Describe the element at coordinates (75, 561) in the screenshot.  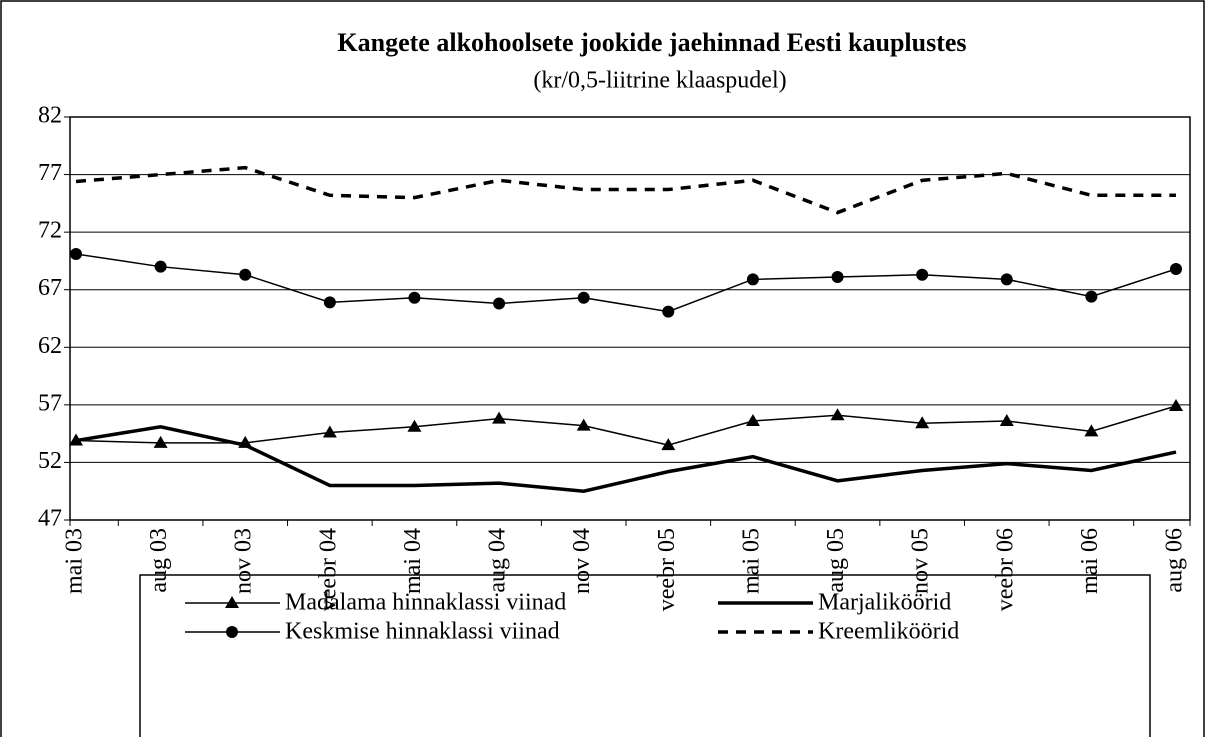
I see `x-tick-label: mai 03` at that location.